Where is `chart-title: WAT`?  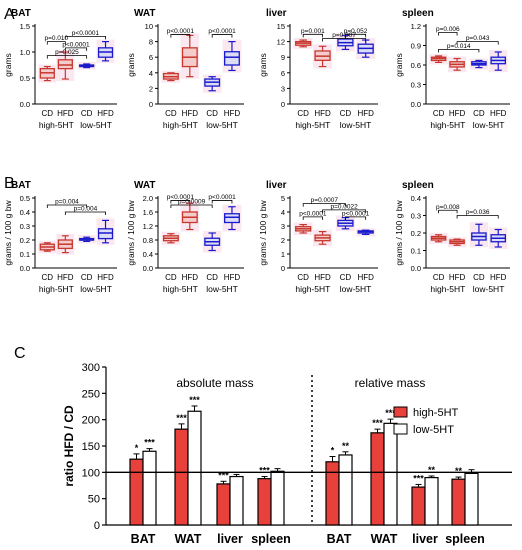 chart-title: WAT is located at coordinates (144, 185).